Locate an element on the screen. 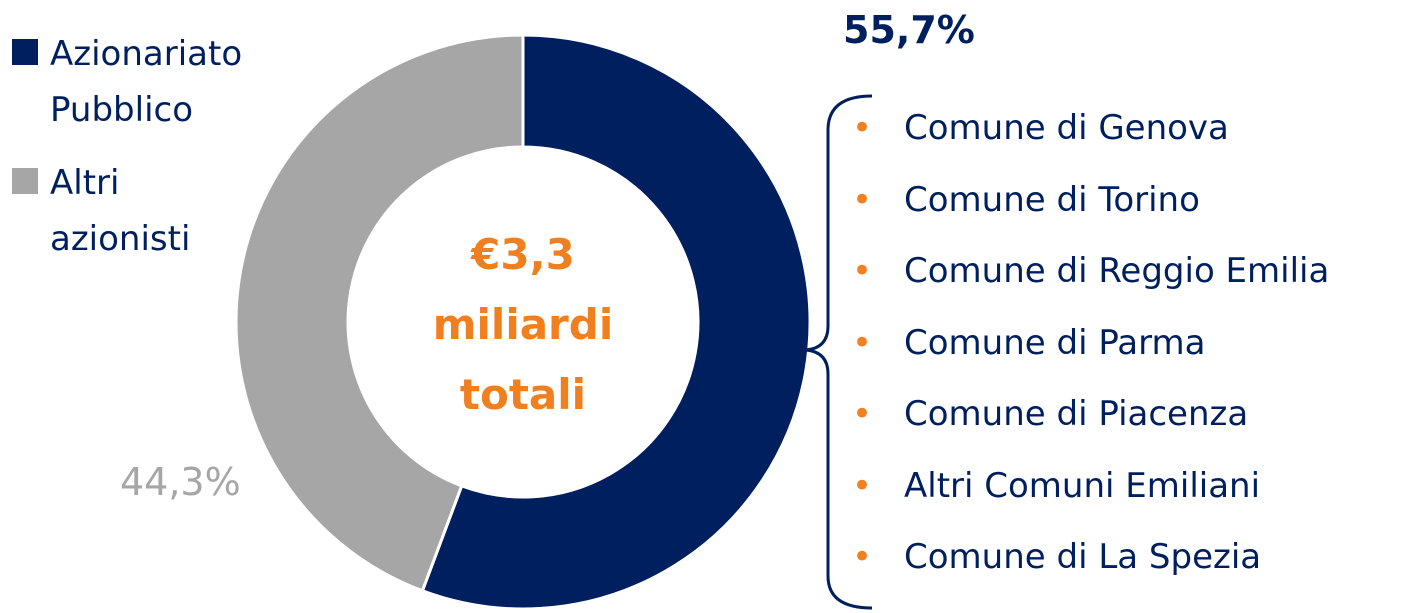 The width and height of the screenshot is (1407, 613). legend-item: Altri azionisti is located at coordinates (141, 211).